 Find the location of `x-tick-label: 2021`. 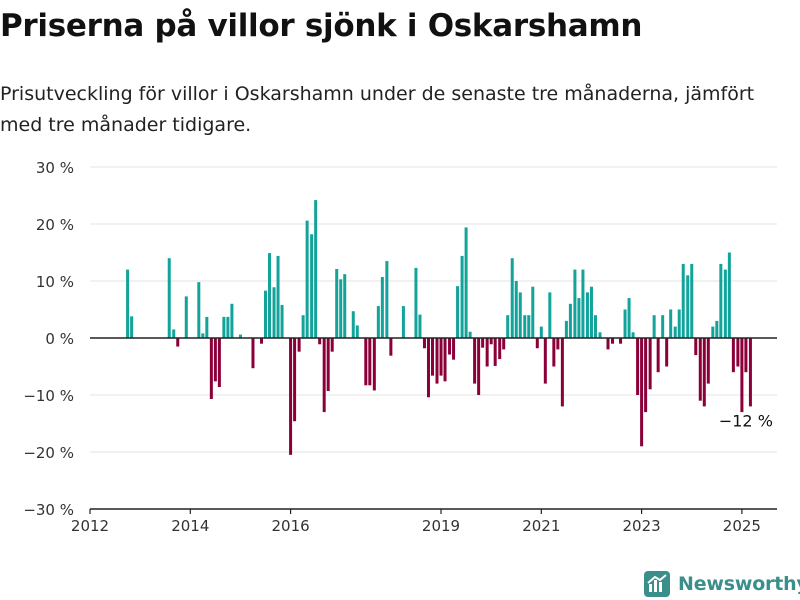

x-tick-label: 2021 is located at coordinates (541, 526).